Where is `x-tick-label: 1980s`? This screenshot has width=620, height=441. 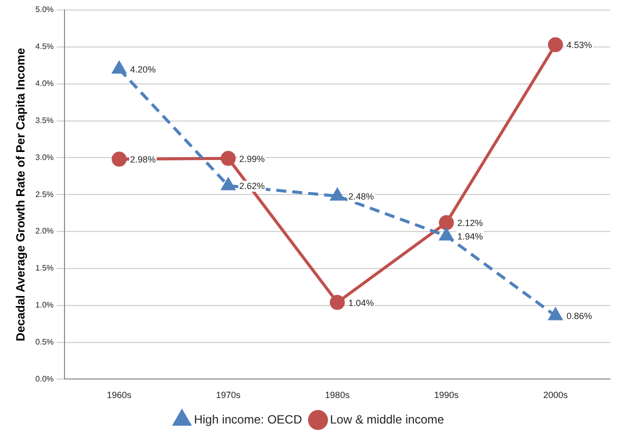
x-tick-label: 1980s is located at coordinates (337, 395).